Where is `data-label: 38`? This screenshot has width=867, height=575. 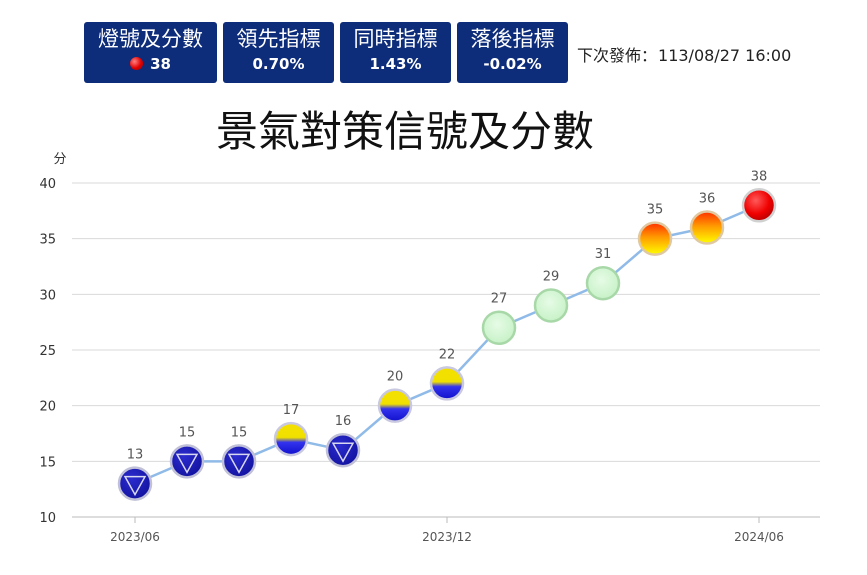
data-label: 38 is located at coordinates (759, 176).